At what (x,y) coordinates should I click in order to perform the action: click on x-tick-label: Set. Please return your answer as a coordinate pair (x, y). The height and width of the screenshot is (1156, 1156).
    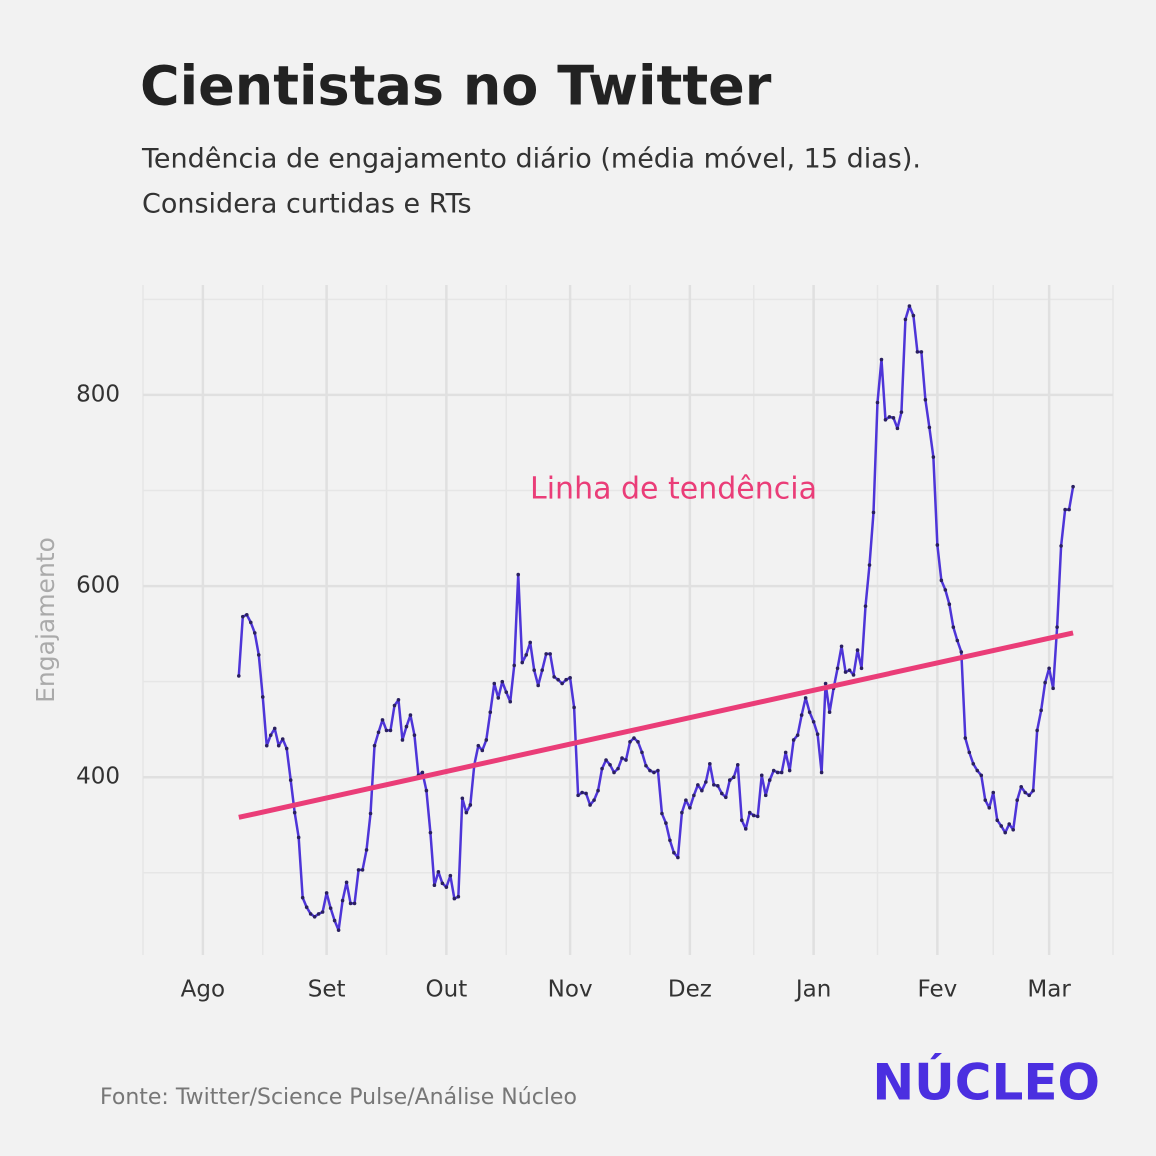
    Looking at the image, I should click on (327, 990).